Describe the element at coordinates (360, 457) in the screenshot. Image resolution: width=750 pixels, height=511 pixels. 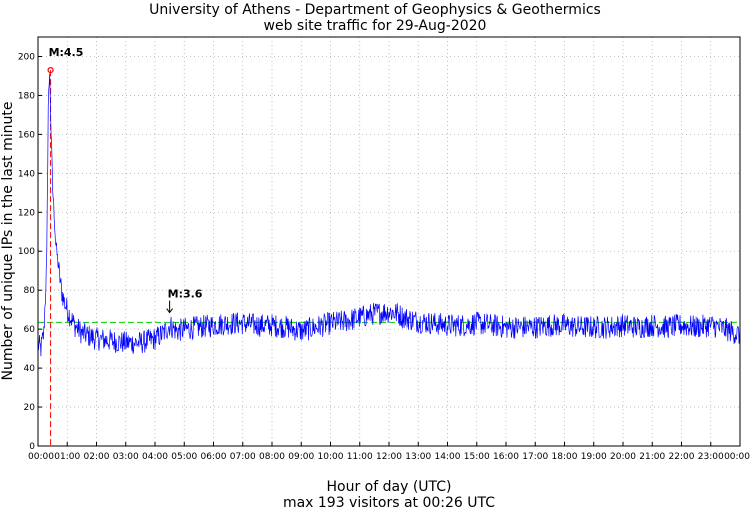
I see `x-tick-label: 11:00` at that location.